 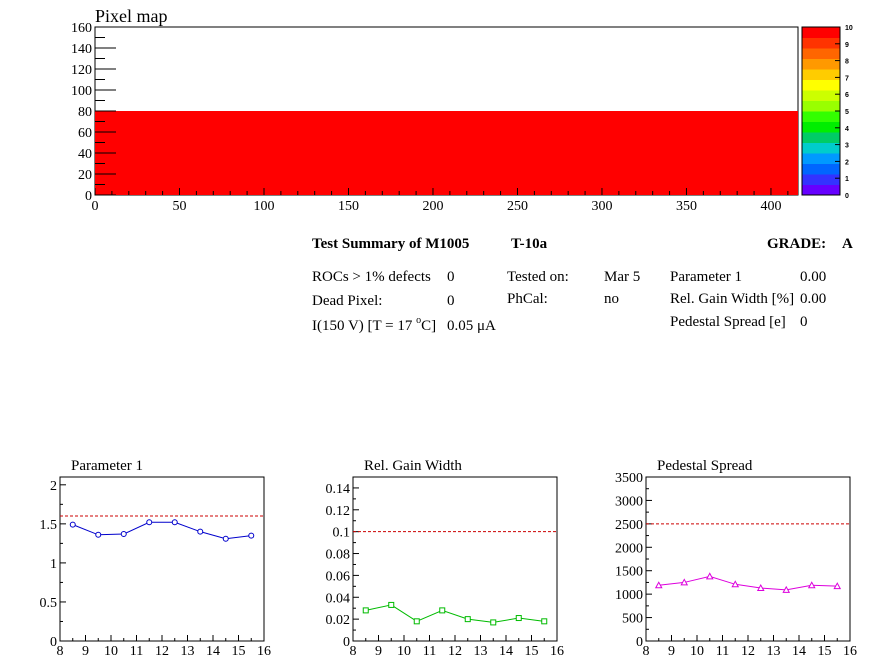 I want to click on pixel-map-x-tick-label: 400, so click(x=770, y=206).